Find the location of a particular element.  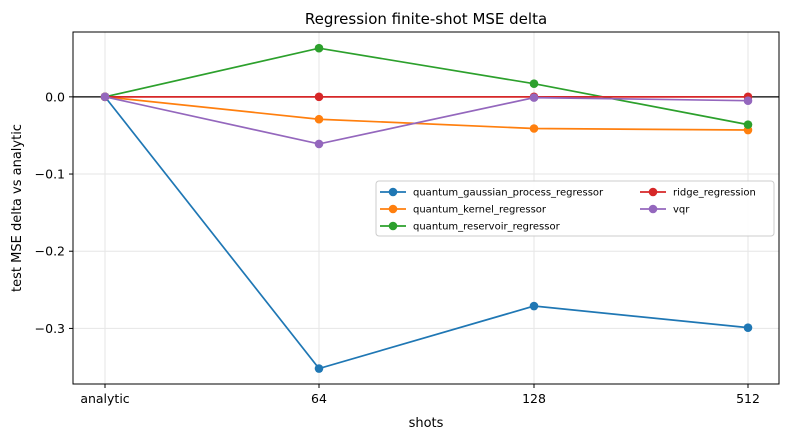

legend-label: quantum_gaussian_process_regressor is located at coordinates (508, 193).